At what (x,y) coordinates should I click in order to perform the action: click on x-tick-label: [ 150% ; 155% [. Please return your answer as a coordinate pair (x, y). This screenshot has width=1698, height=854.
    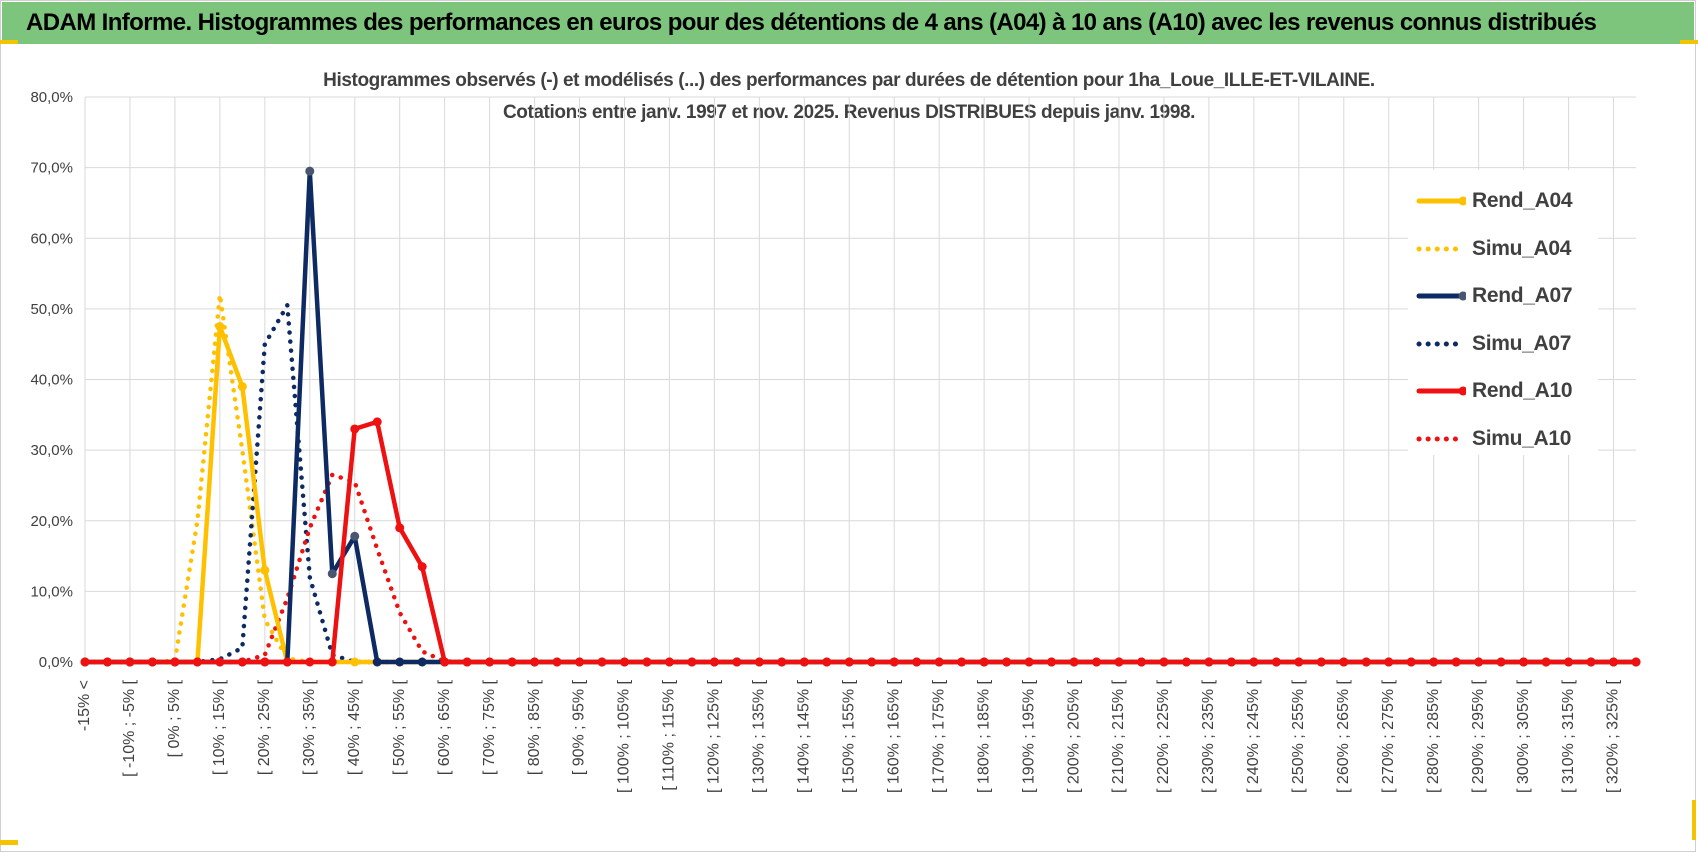
    Looking at the image, I should click on (848, 736).